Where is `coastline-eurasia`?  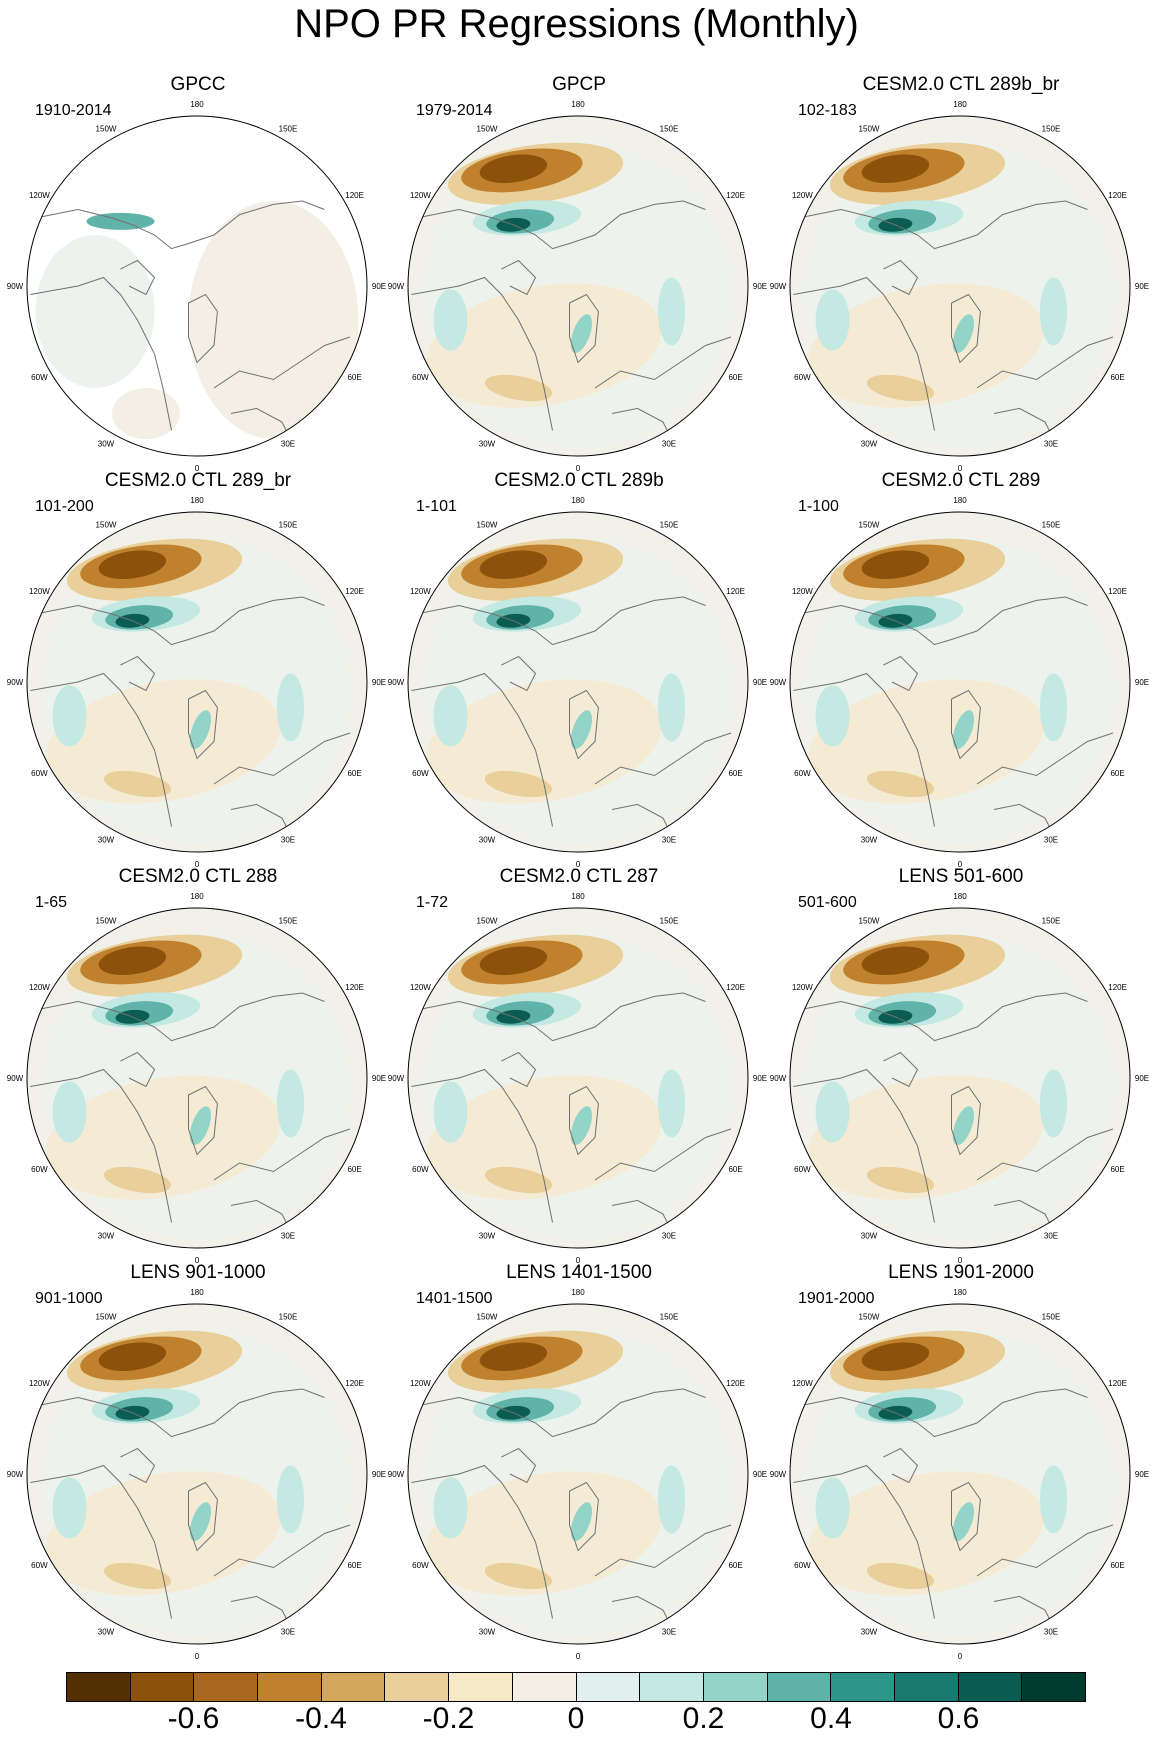
coastline-eurasia is located at coordinates (663, 362).